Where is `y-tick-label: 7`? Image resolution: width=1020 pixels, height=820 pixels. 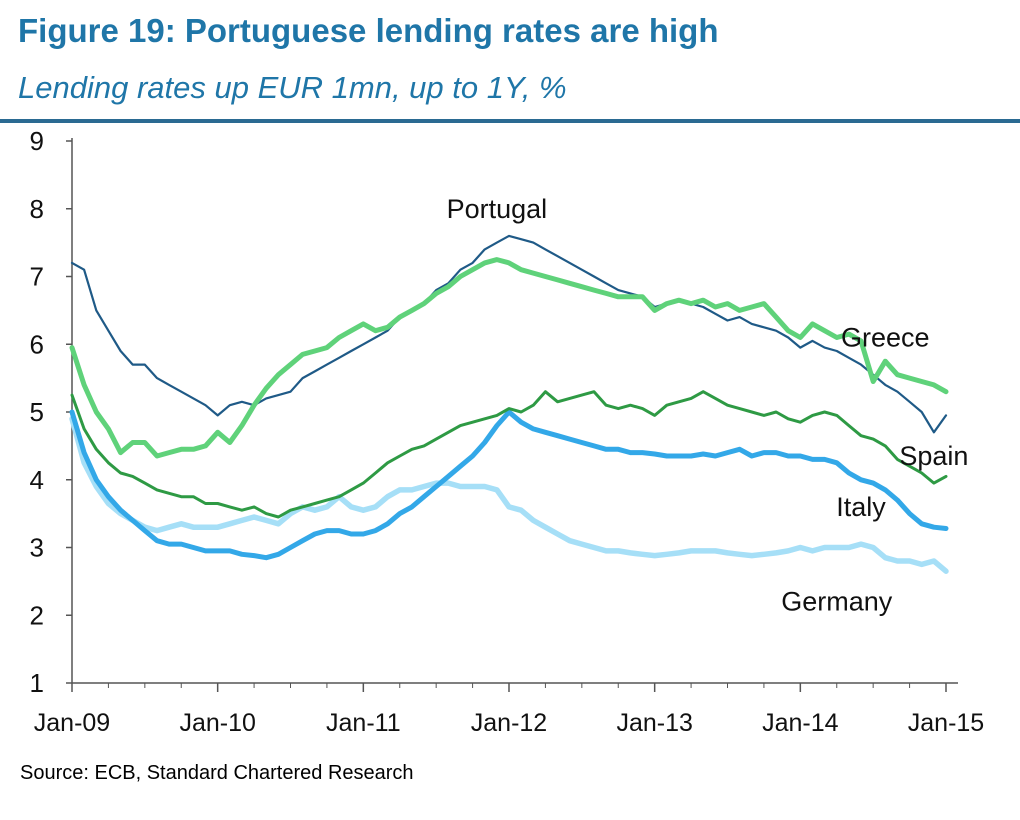
y-tick-label: 7 is located at coordinates (37, 277).